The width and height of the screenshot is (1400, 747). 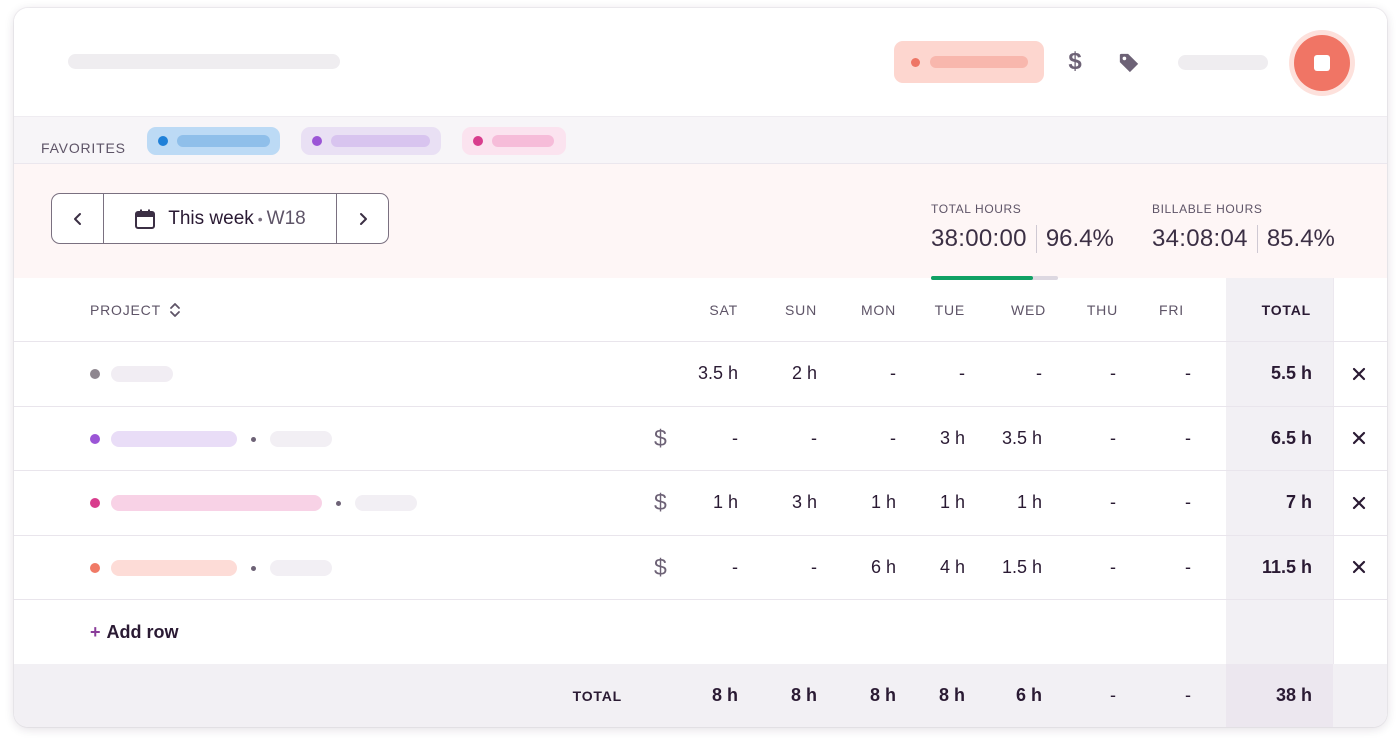 I want to click on footer-thu-total: -, so click(x=1113, y=695).